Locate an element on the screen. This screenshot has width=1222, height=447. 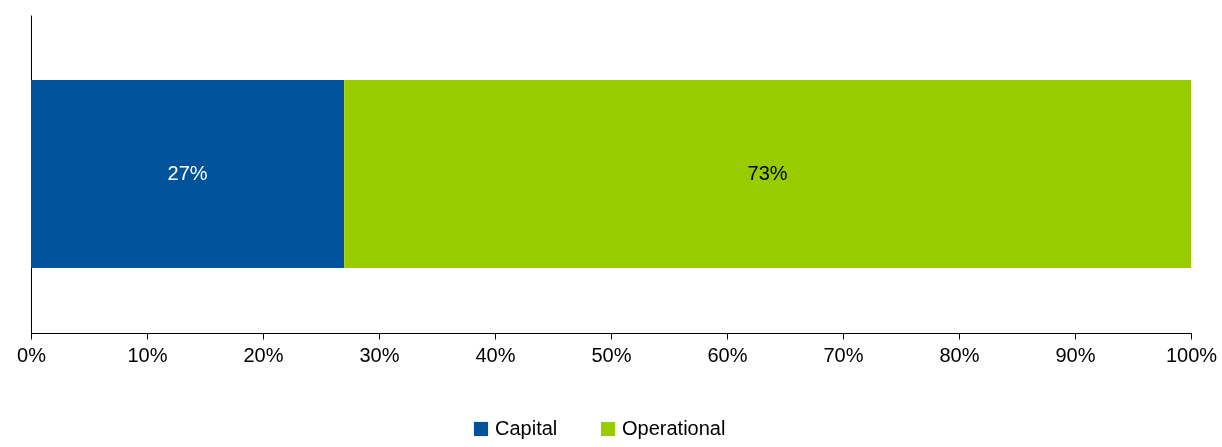
x-tick-label: 40% is located at coordinates (495, 354).